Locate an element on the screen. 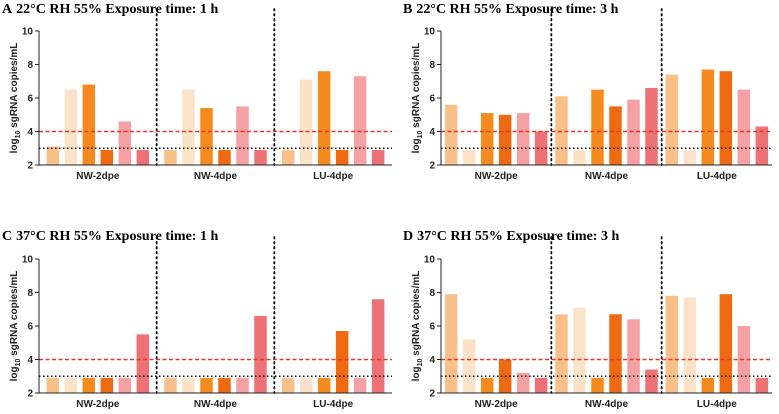  panel-title: D 37°C RH 55% Exposure time: 3 h is located at coordinates (511, 236).